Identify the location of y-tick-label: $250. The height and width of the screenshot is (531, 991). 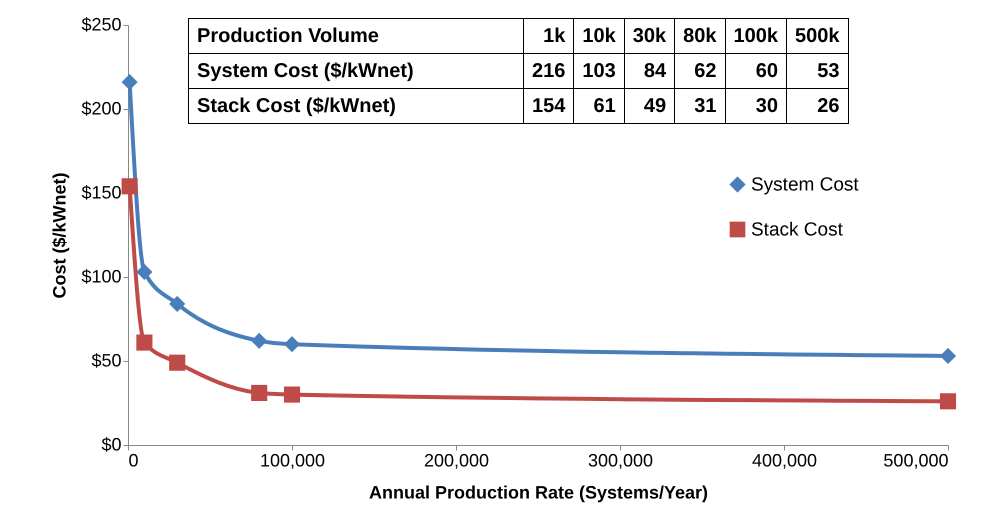
(101, 24).